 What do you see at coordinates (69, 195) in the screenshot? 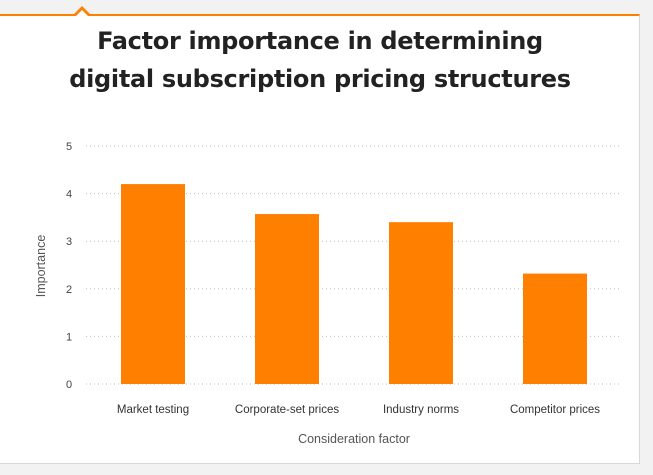
I see `y-tick-label: 4` at bounding box center [69, 195].